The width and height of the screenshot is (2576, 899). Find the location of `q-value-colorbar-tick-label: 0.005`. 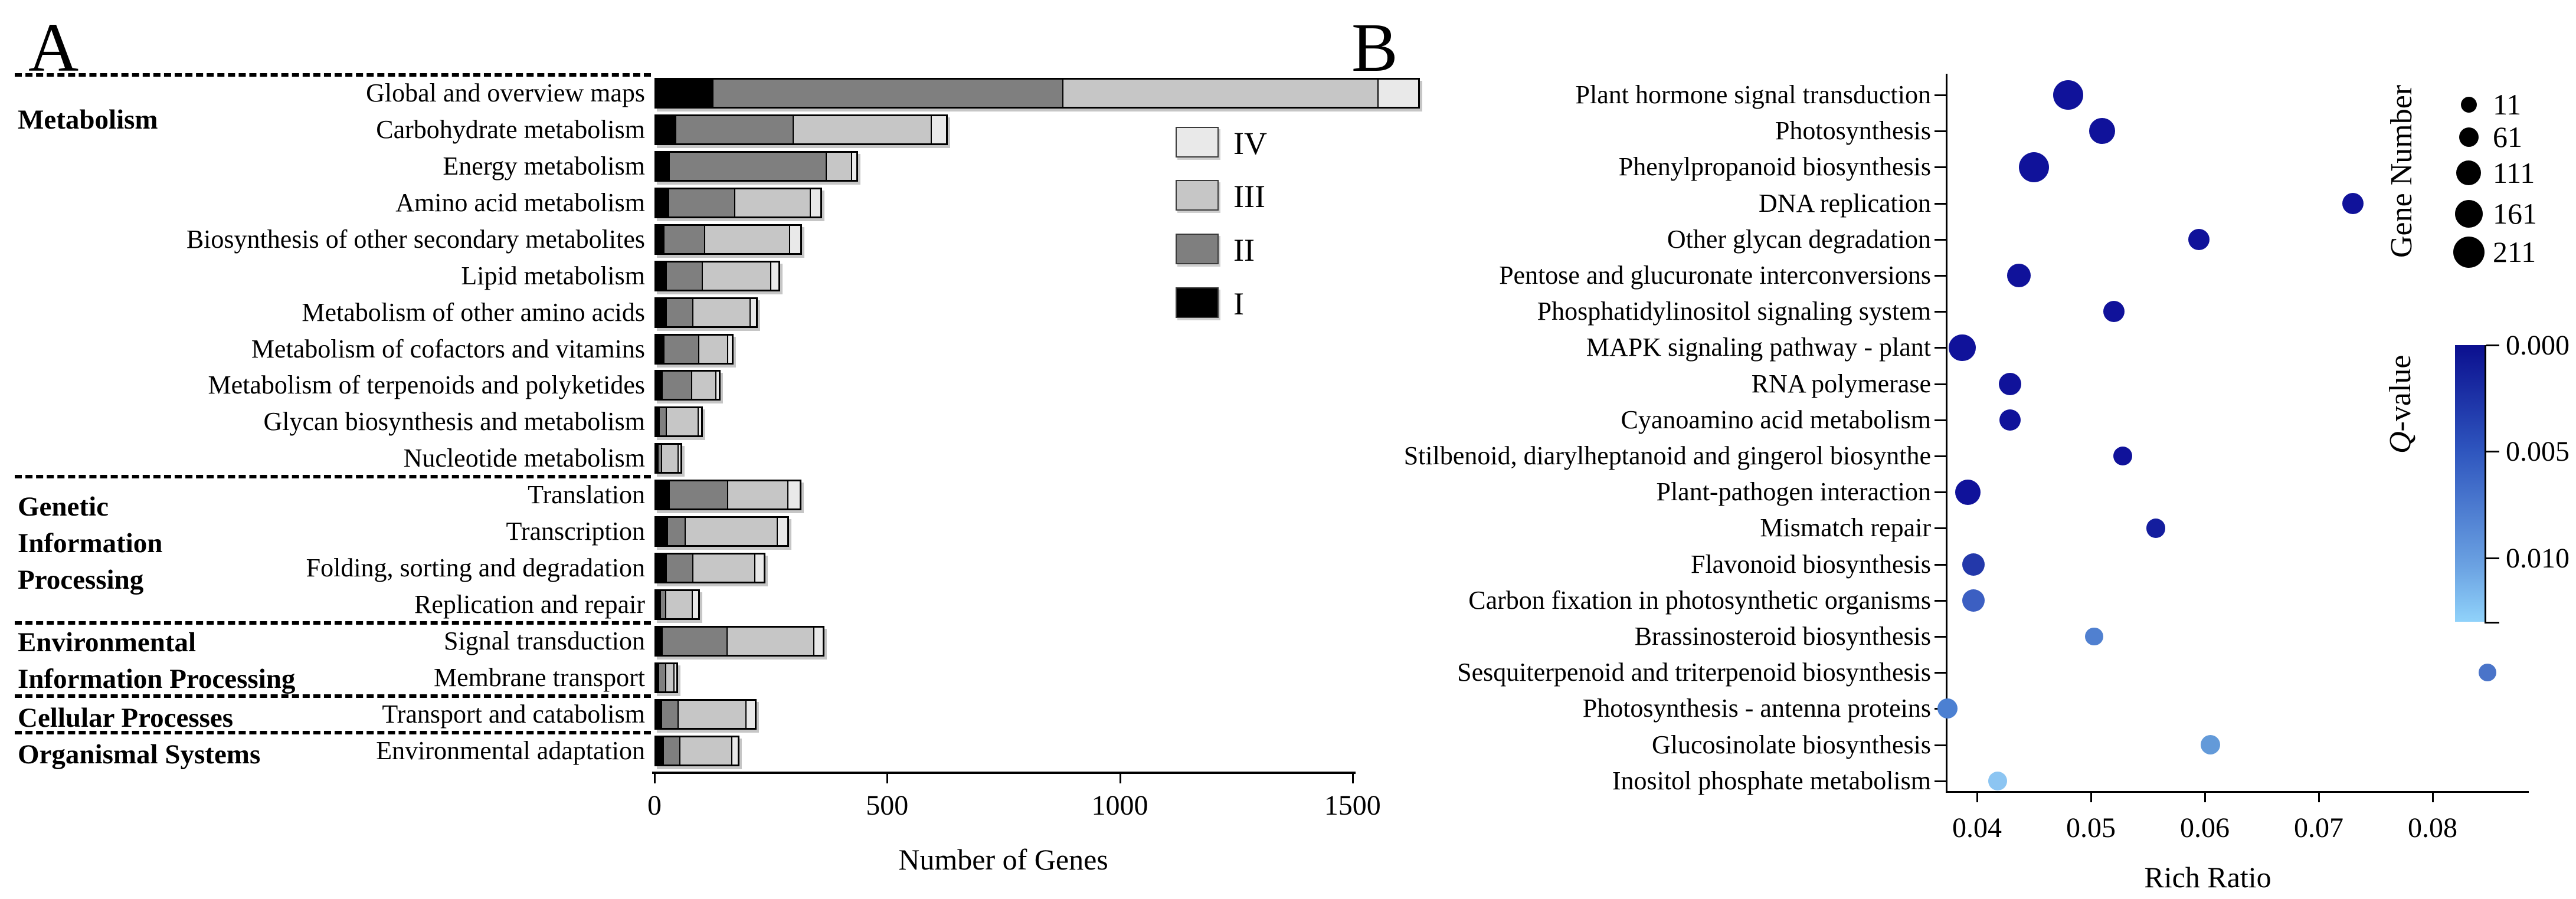

q-value-colorbar-tick-label: 0.005 is located at coordinates (2538, 452).